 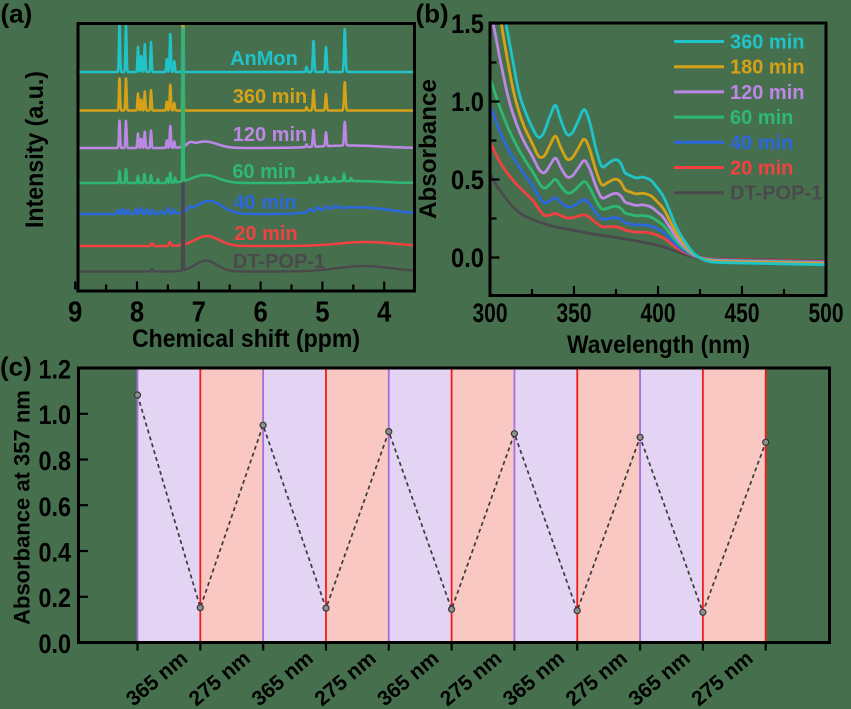 I want to click on svg-text: Absorbance, so click(x=428, y=149).